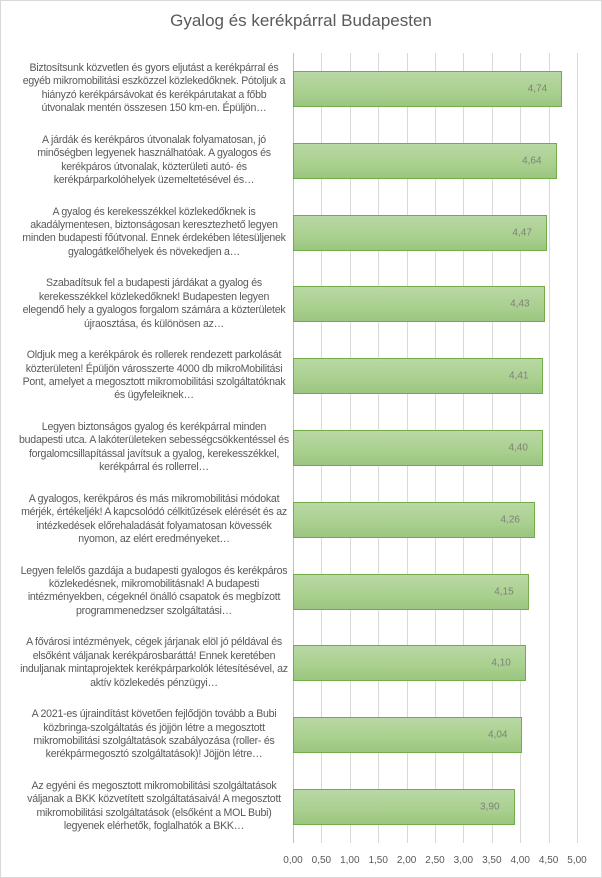 This screenshot has height=878, width=602. I want to click on x-tick-label: 5,00, so click(577, 860).